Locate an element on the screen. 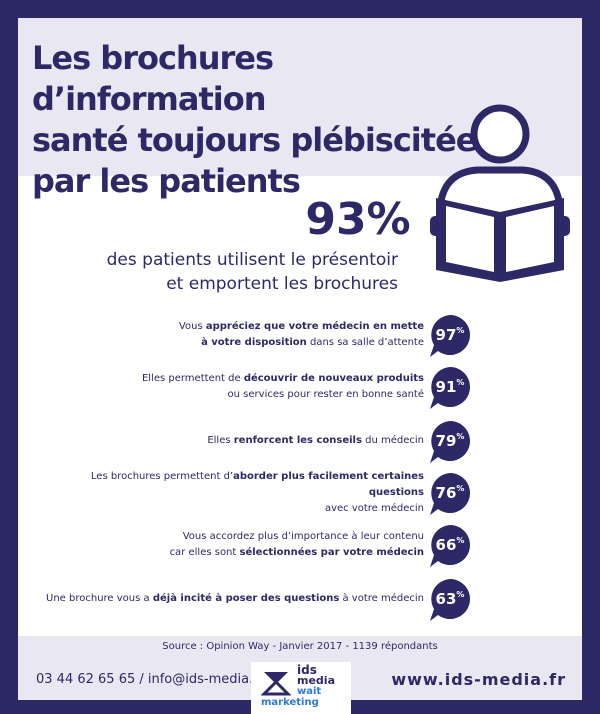 This screenshot has height=714, width=600. speech-bubble-icon: 97% is located at coordinates (452, 337).